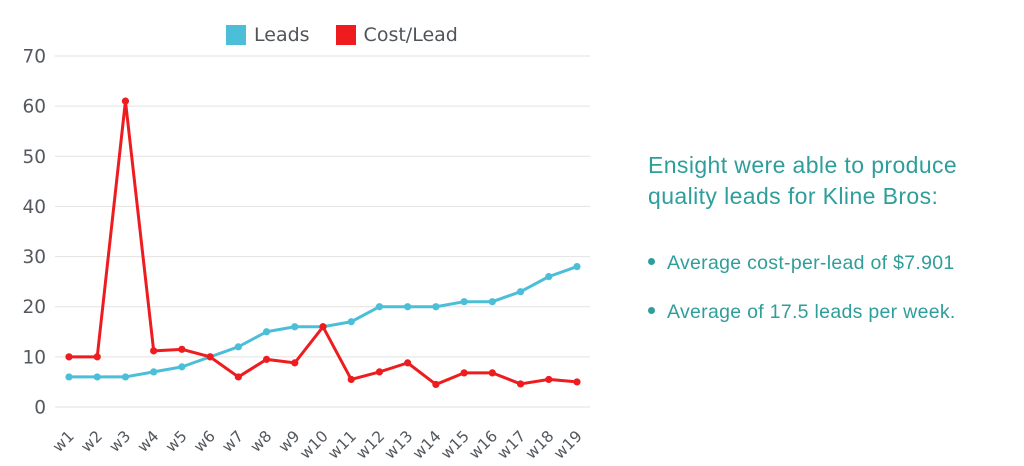  I want to click on x-tick-label: w1, so click(63, 441).